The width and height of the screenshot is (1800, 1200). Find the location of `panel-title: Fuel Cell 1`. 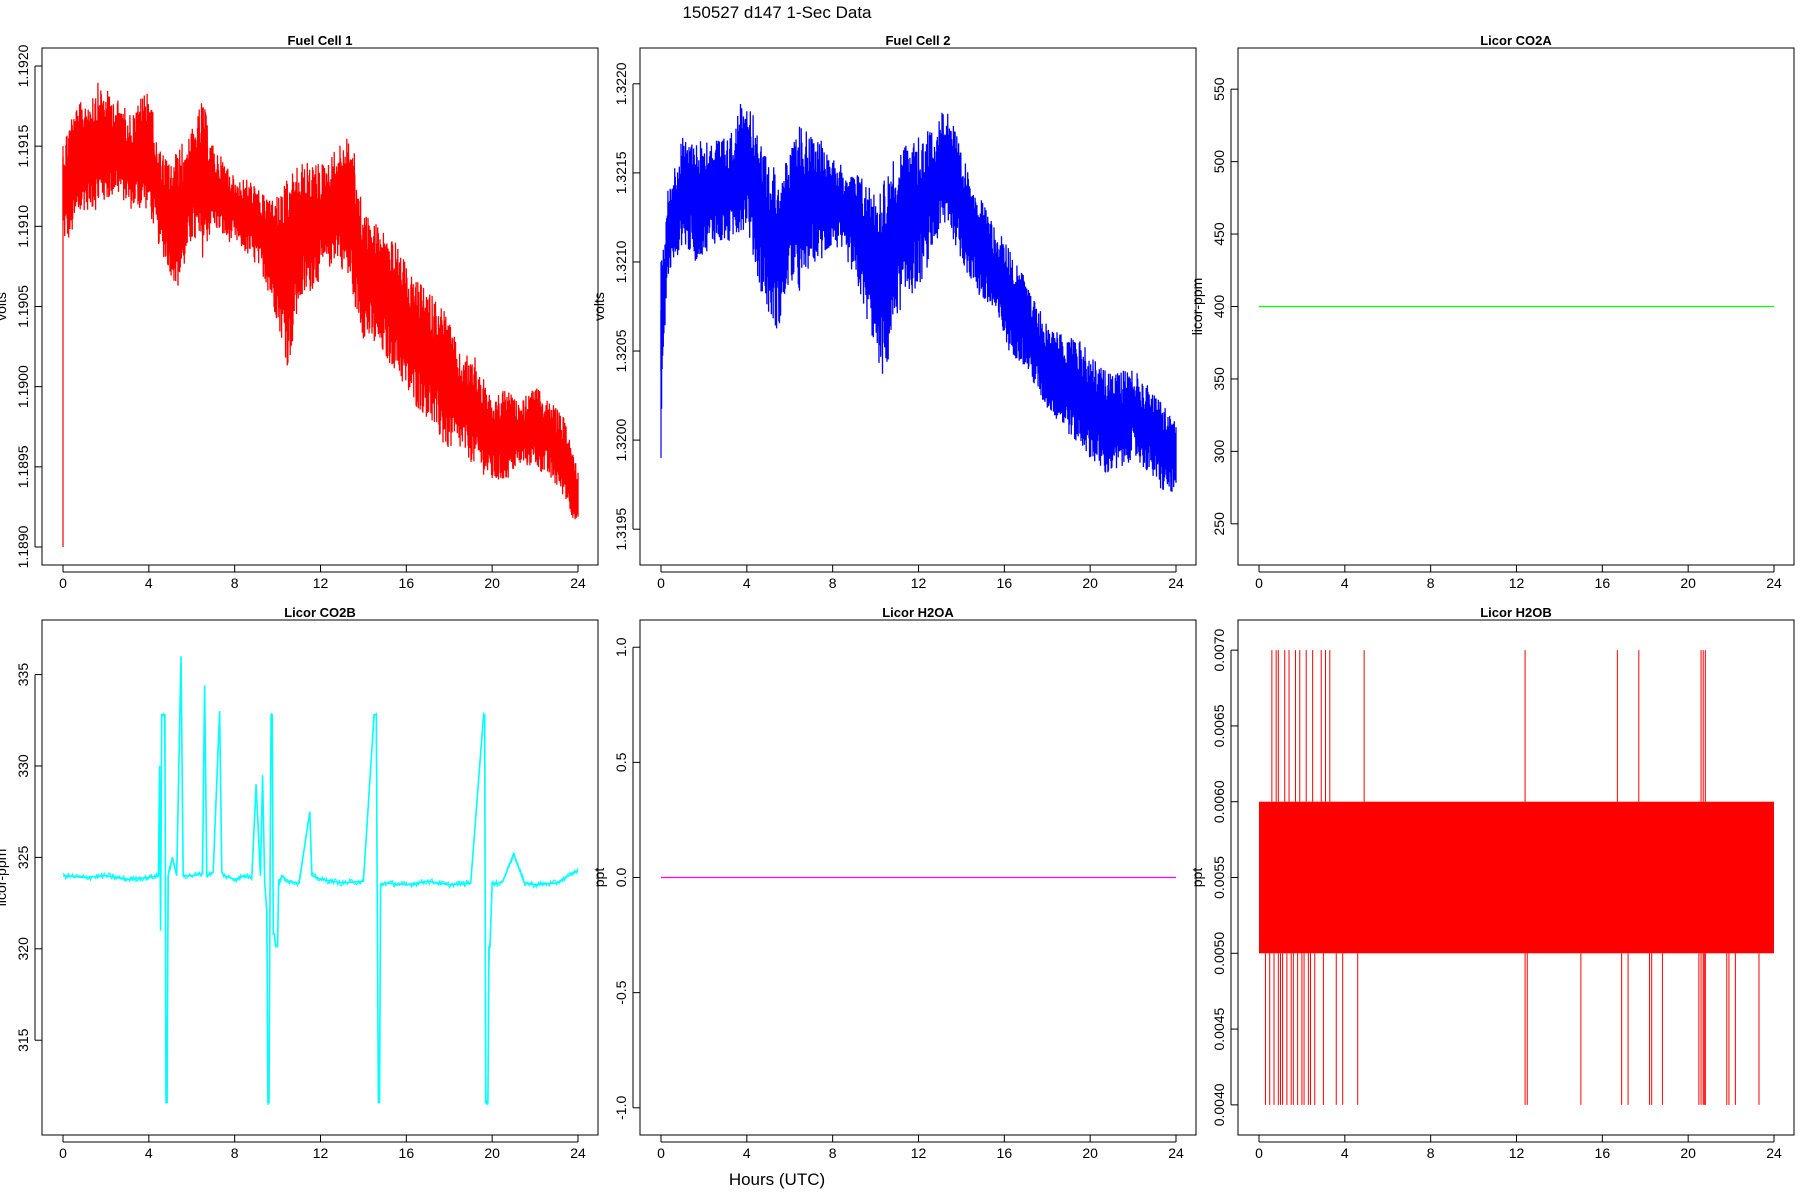

panel-title: Fuel Cell 1 is located at coordinates (319, 40).